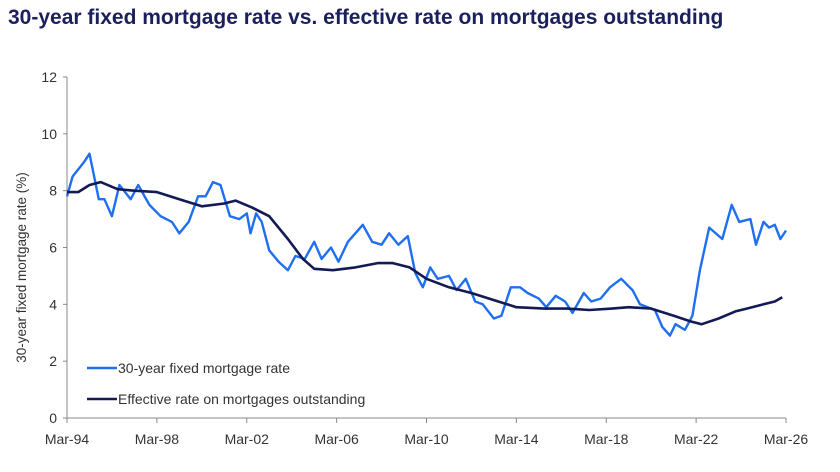 The width and height of the screenshot is (840, 472). What do you see at coordinates (606, 439) in the screenshot?
I see `x-tick-label: Mar-18` at bounding box center [606, 439].